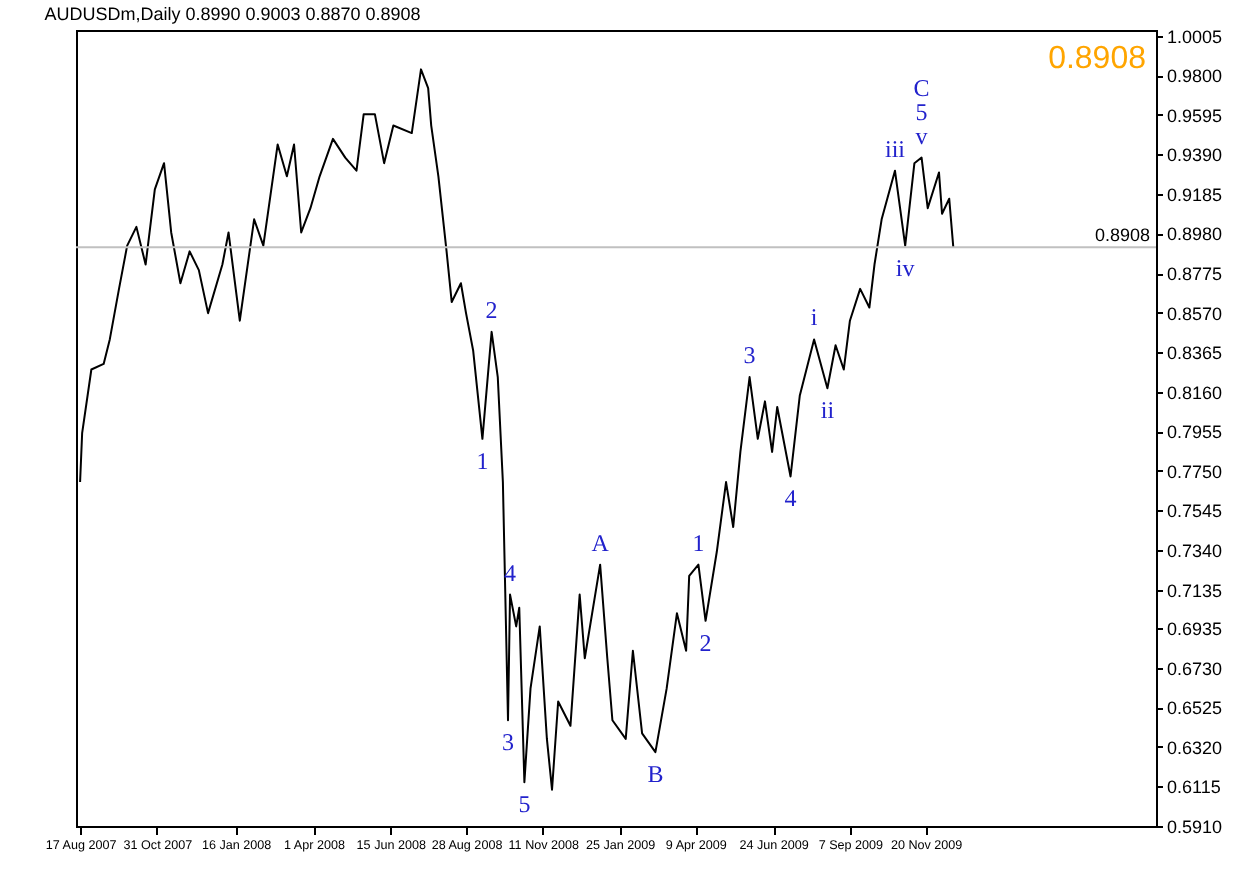  I want to click on annotation: B, so click(655, 774).